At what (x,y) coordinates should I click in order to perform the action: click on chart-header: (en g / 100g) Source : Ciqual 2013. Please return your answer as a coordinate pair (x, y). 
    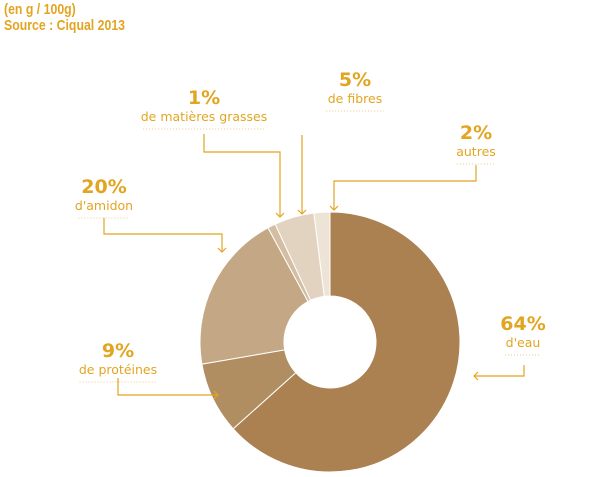
    Looking at the image, I should click on (64, 18).